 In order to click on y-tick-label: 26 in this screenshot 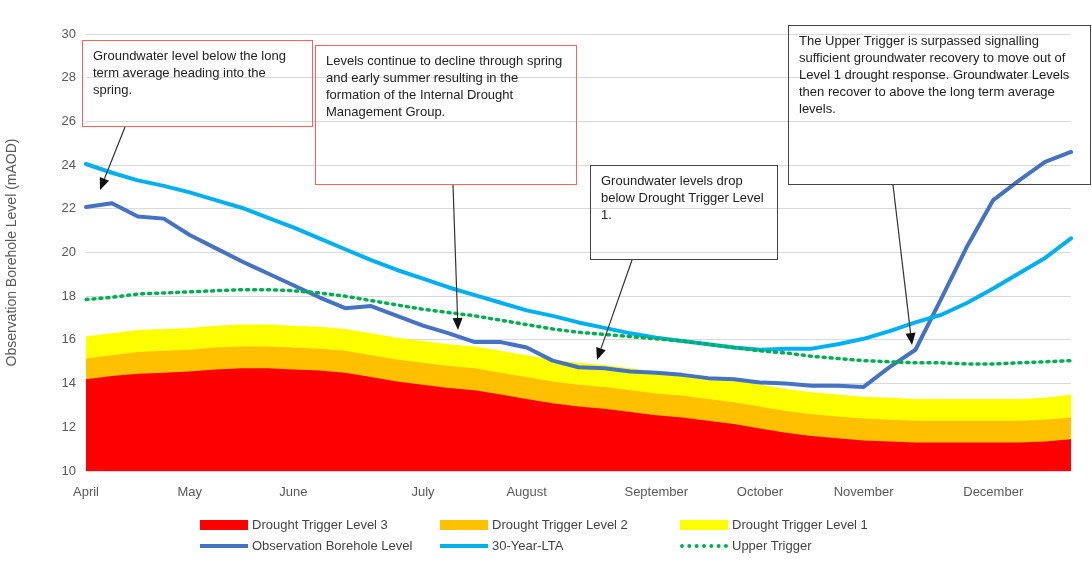, I will do `click(68, 120)`.